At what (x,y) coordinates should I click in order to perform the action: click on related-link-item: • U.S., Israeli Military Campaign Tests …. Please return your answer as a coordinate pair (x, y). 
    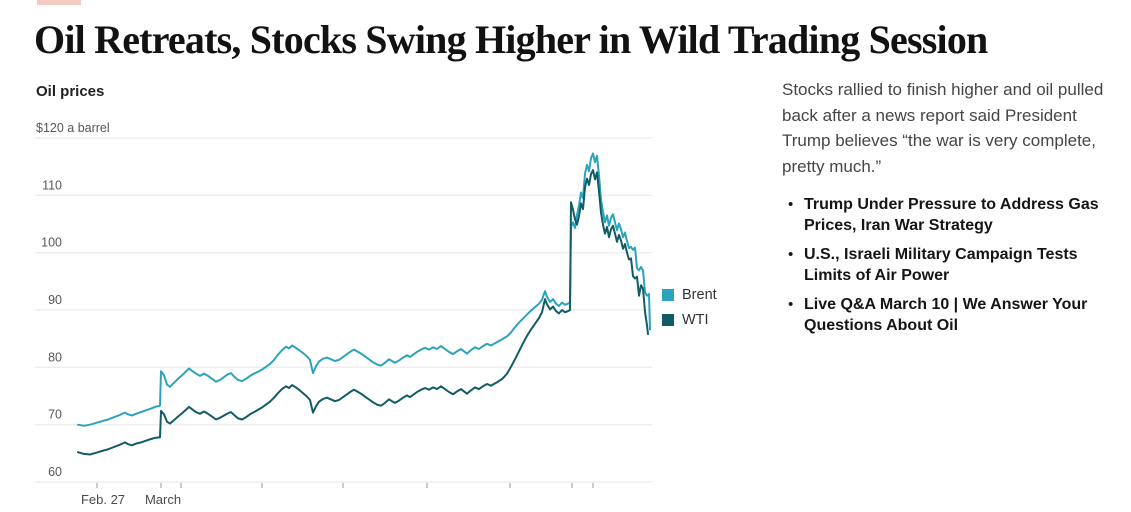
    Looking at the image, I should click on (952, 265).